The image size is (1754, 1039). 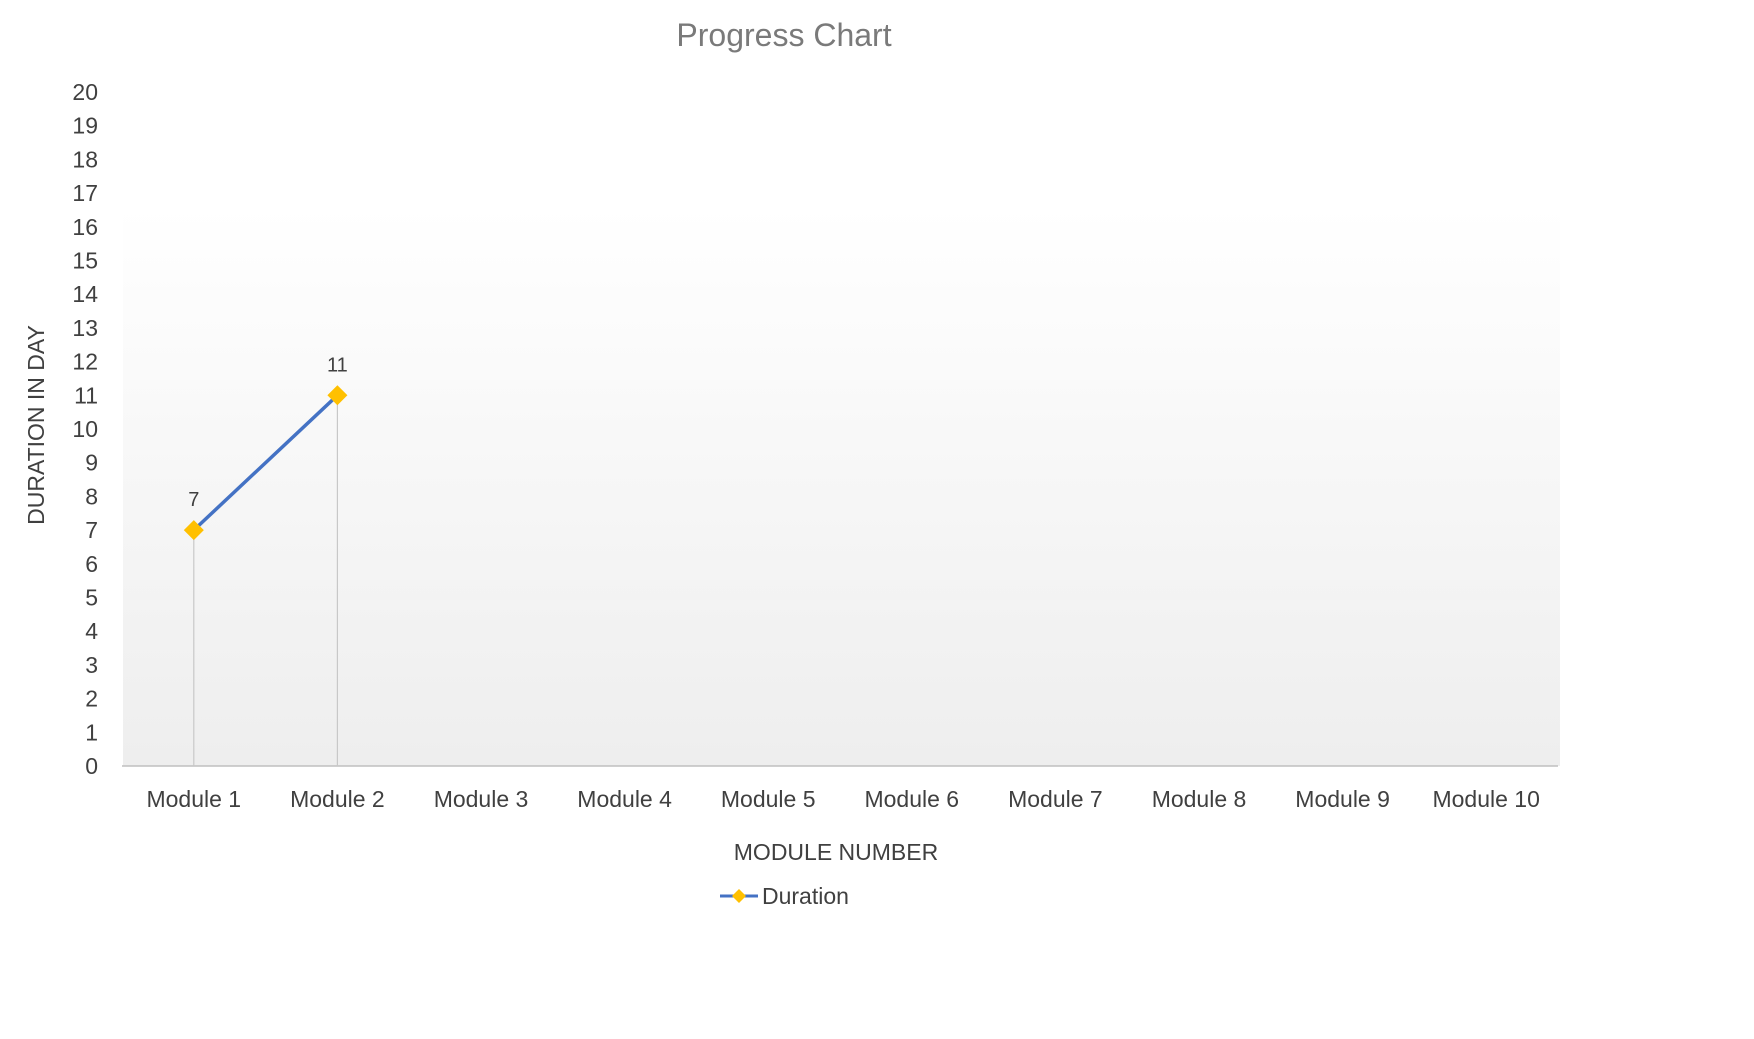 What do you see at coordinates (85, 261) in the screenshot?
I see `y-tick-label: 15` at bounding box center [85, 261].